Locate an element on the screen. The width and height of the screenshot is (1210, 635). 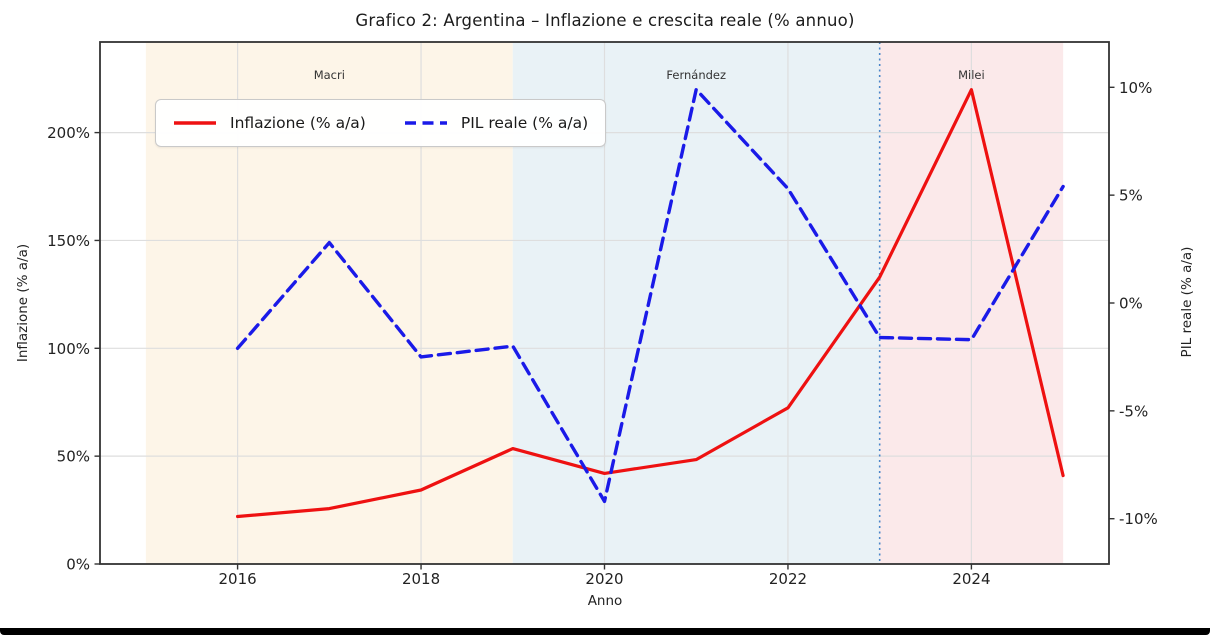
left-tick-label: 50% is located at coordinates (73, 457).